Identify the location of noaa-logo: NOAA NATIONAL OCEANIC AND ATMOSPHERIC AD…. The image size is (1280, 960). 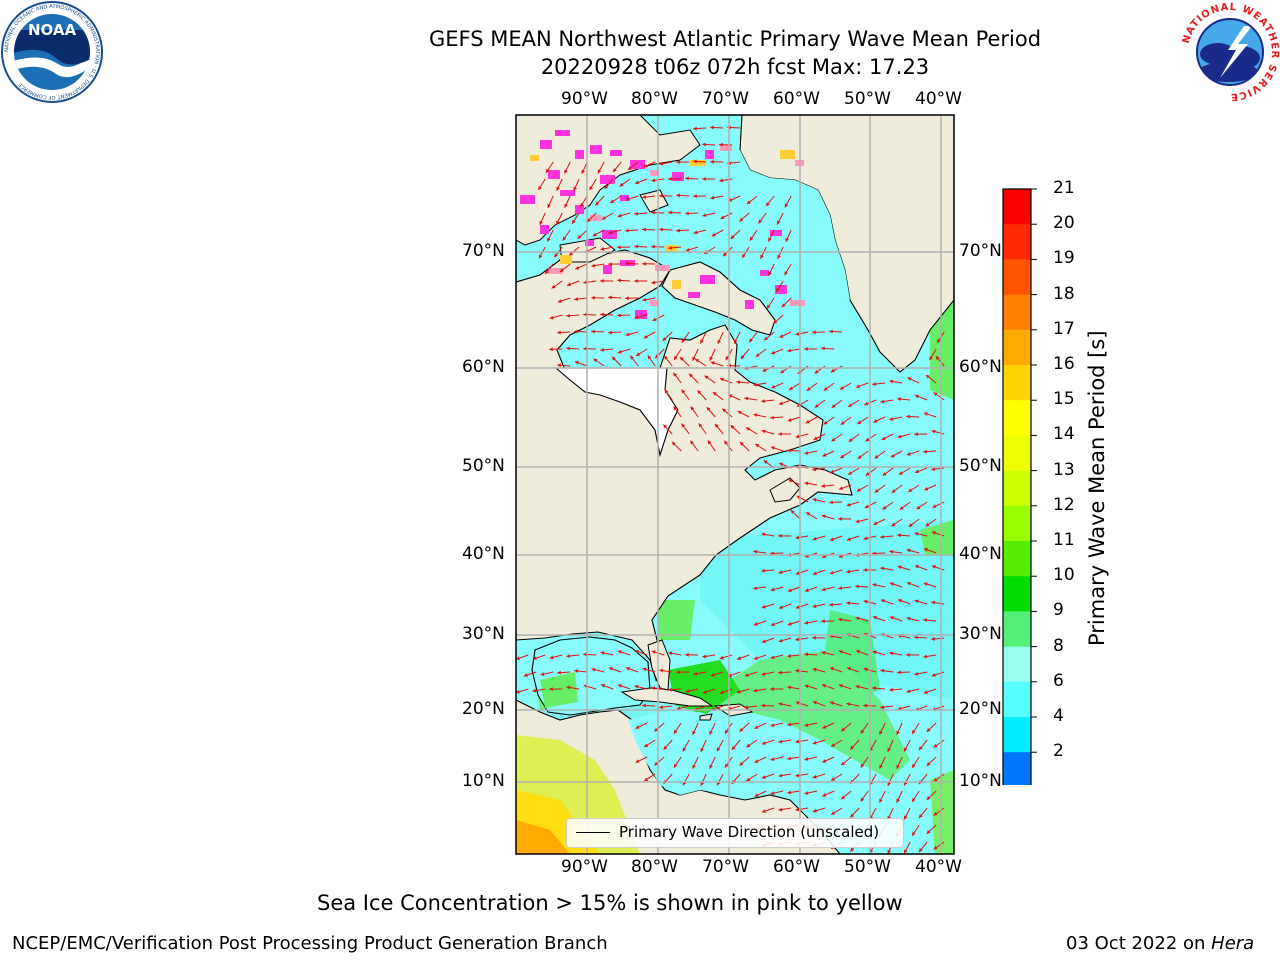
(52, 52).